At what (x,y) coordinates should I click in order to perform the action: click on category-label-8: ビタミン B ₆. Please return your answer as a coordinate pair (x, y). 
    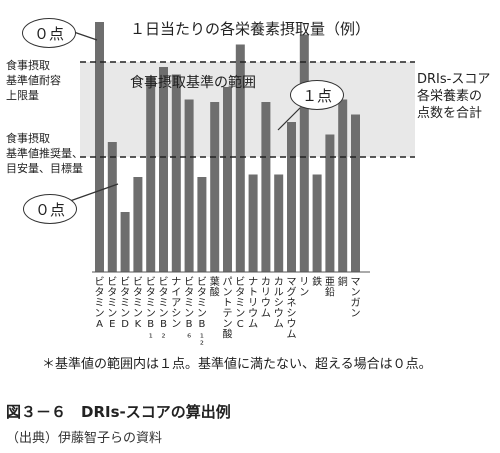
    Looking at the image, I should click on (189, 308).